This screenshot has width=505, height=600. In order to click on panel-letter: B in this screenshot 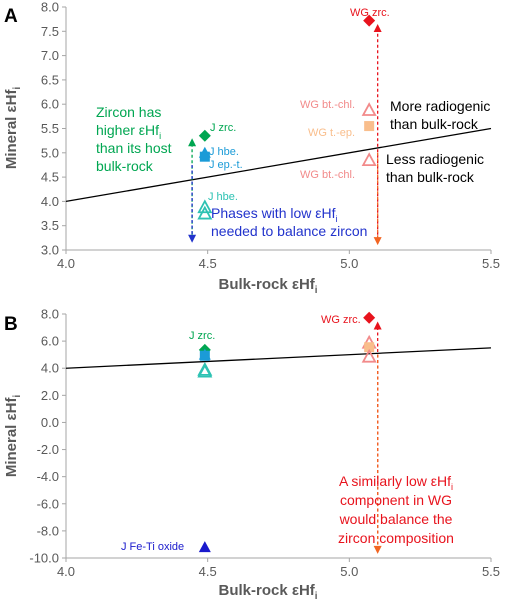, I will do `click(11, 324)`.